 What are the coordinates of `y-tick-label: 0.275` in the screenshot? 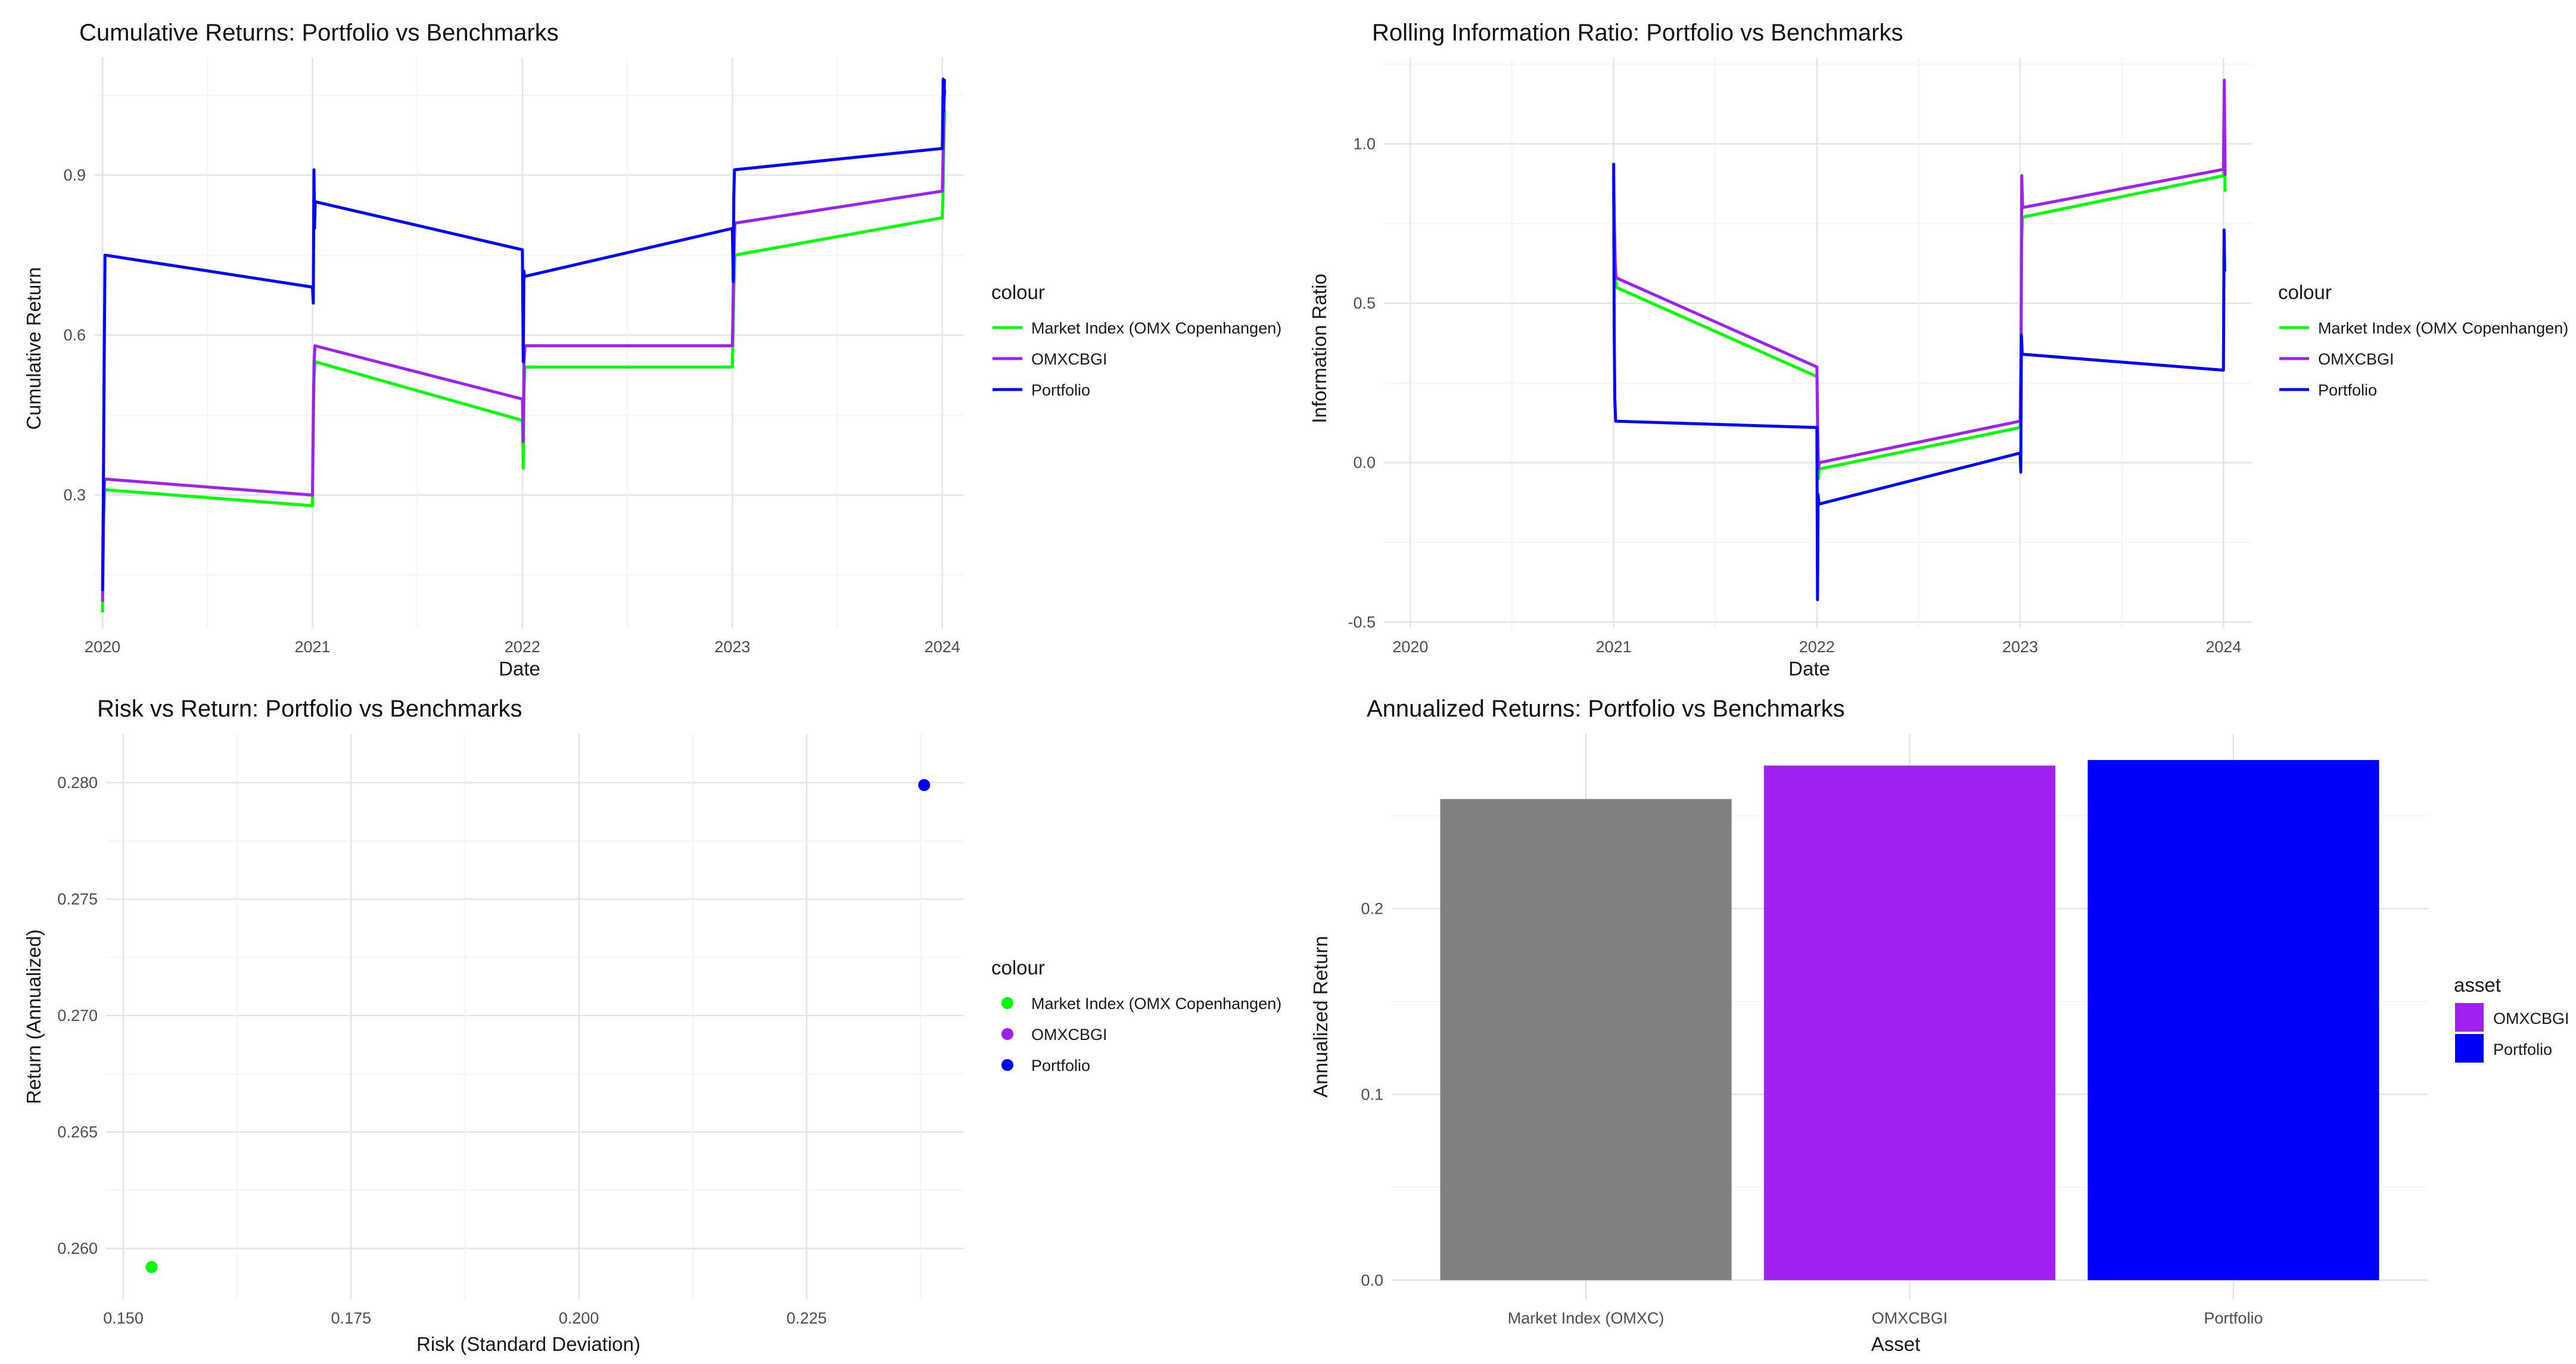 It's located at (77, 899).